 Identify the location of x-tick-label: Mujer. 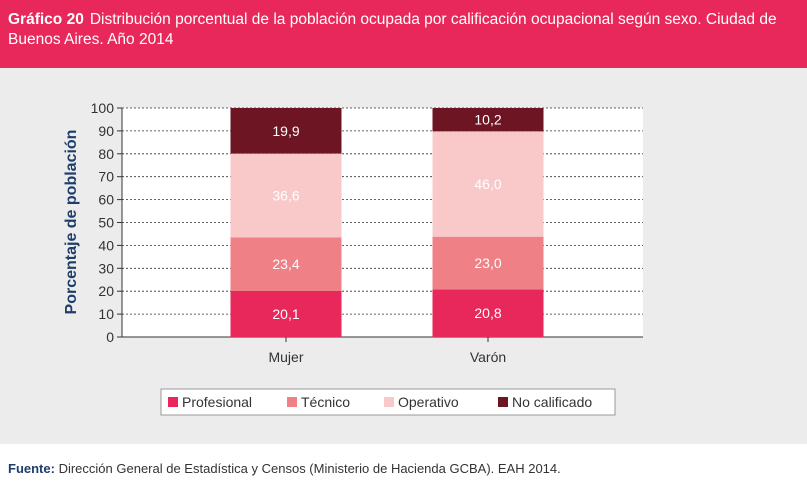
(285, 357).